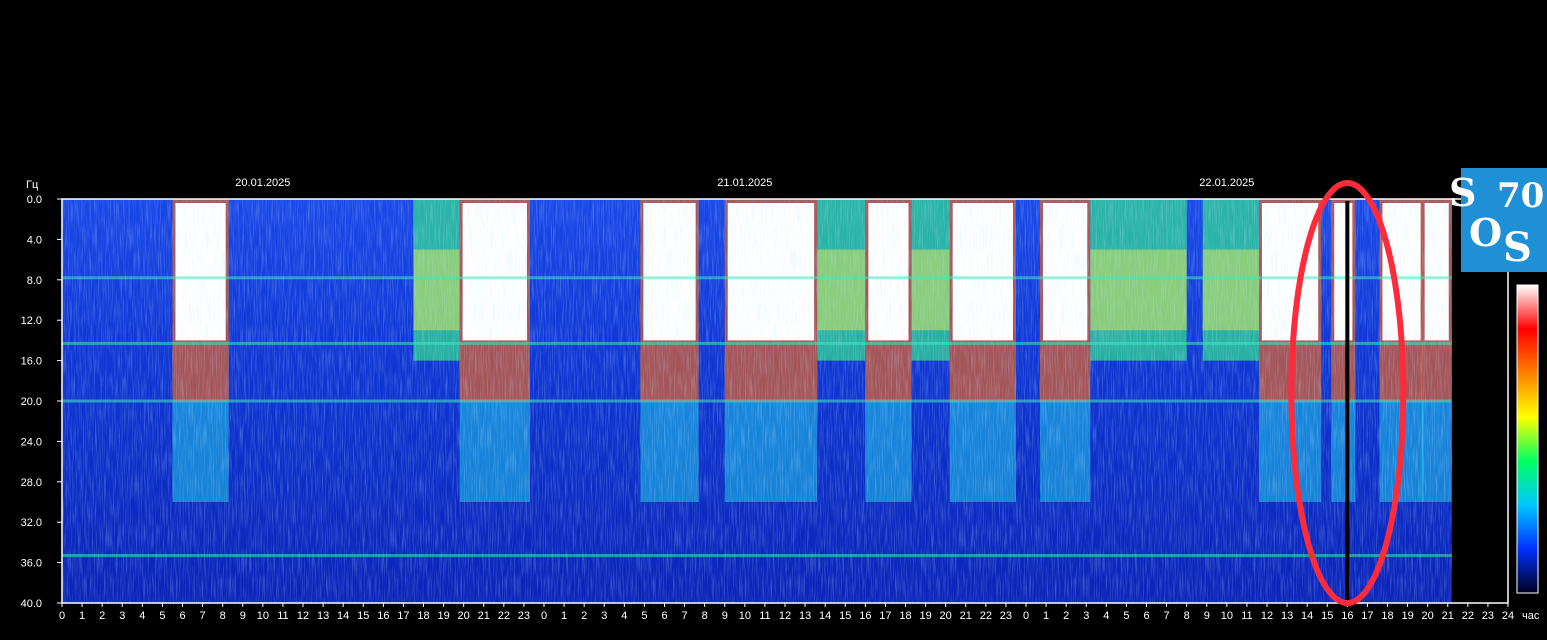  What do you see at coordinates (31, 442) in the screenshot?
I see `y-tick-label: 24.0` at bounding box center [31, 442].